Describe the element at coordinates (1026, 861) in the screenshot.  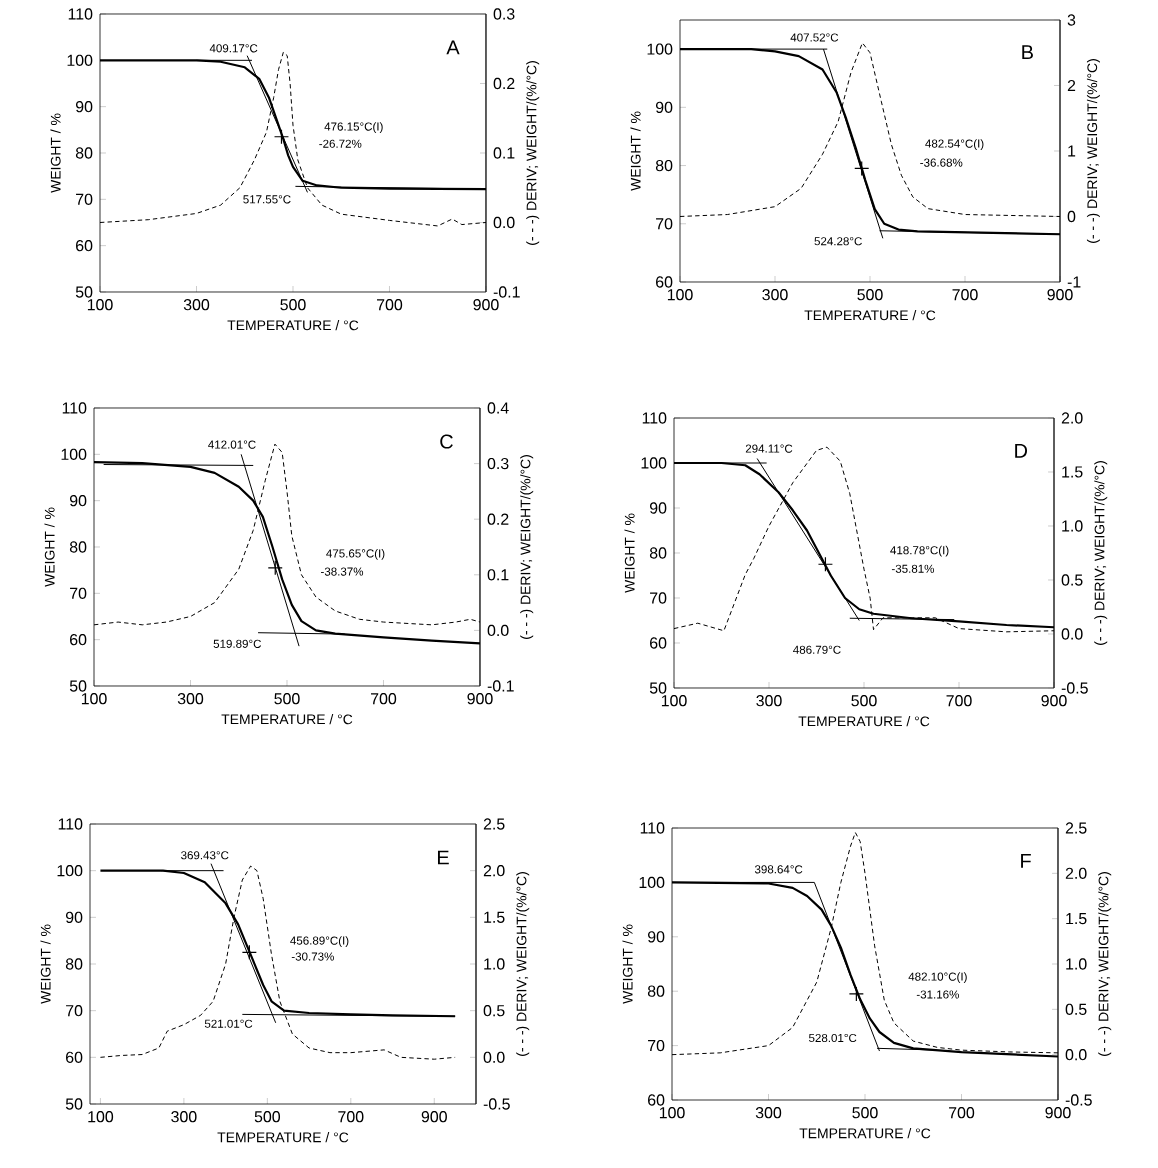
I see `annotation: F` at that location.